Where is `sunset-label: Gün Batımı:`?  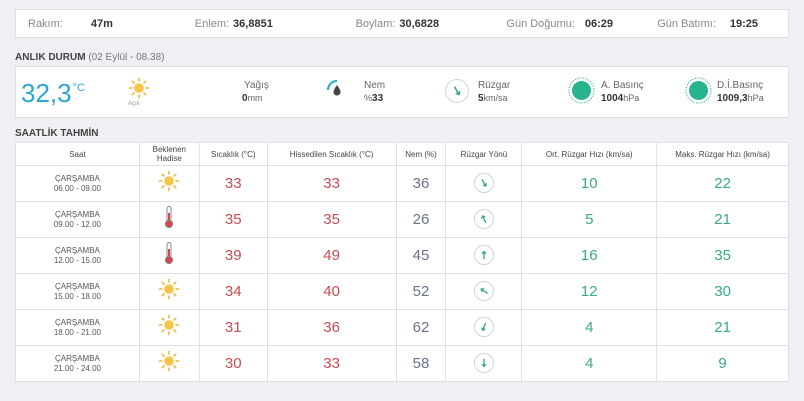
sunset-label: Gün Batımı: is located at coordinates (686, 23).